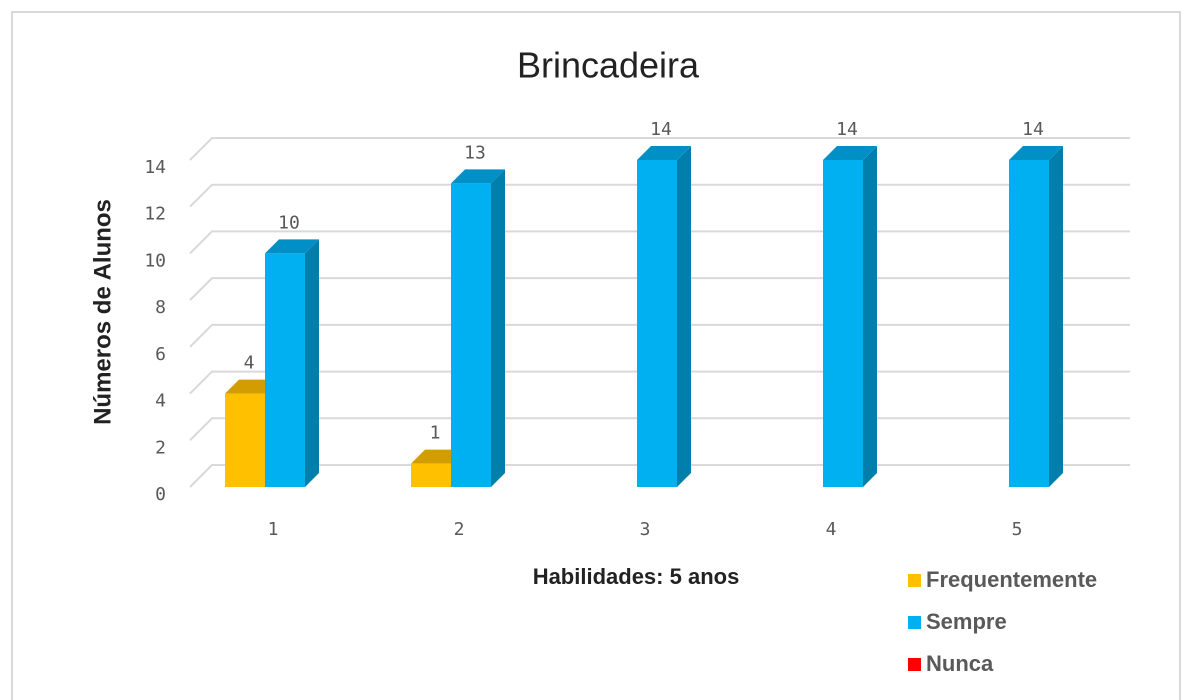  What do you see at coordinates (831, 529) in the screenshot?
I see `x-tick-label: 4` at bounding box center [831, 529].